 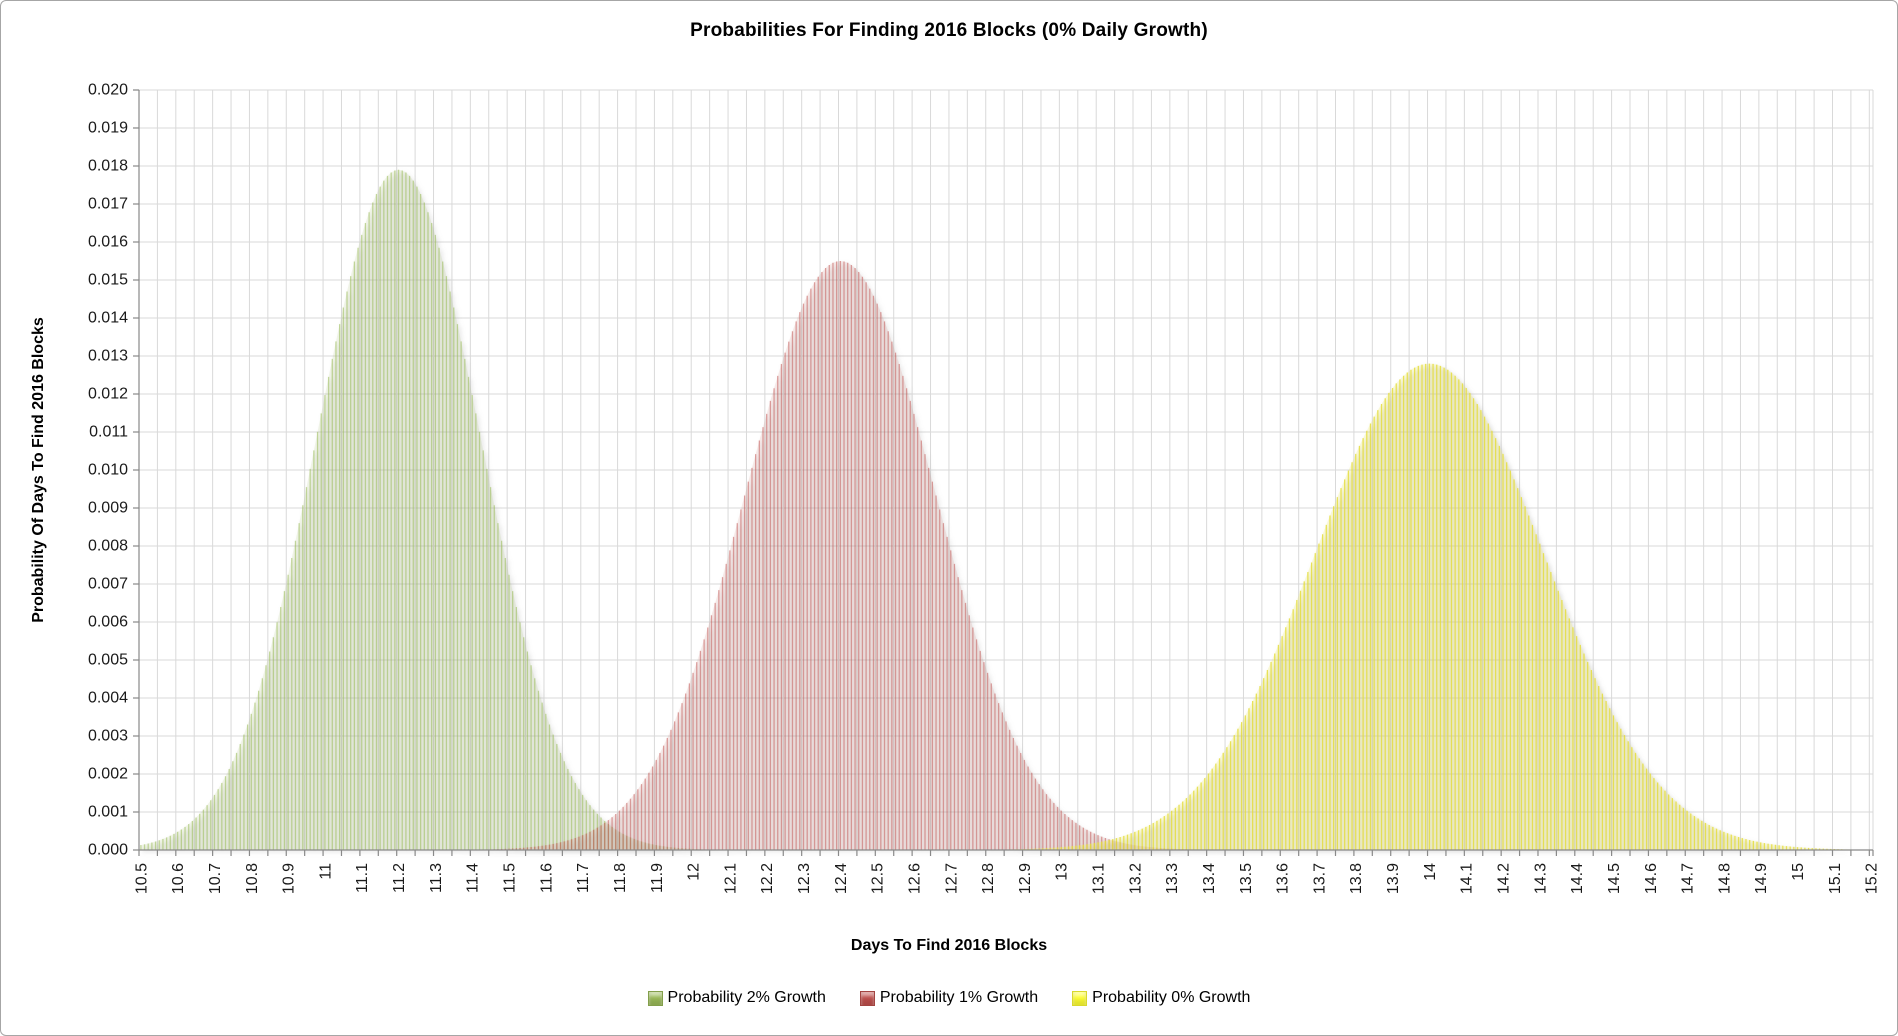 What do you see at coordinates (436, 878) in the screenshot?
I see `x-tick-label: 11.3` at bounding box center [436, 878].